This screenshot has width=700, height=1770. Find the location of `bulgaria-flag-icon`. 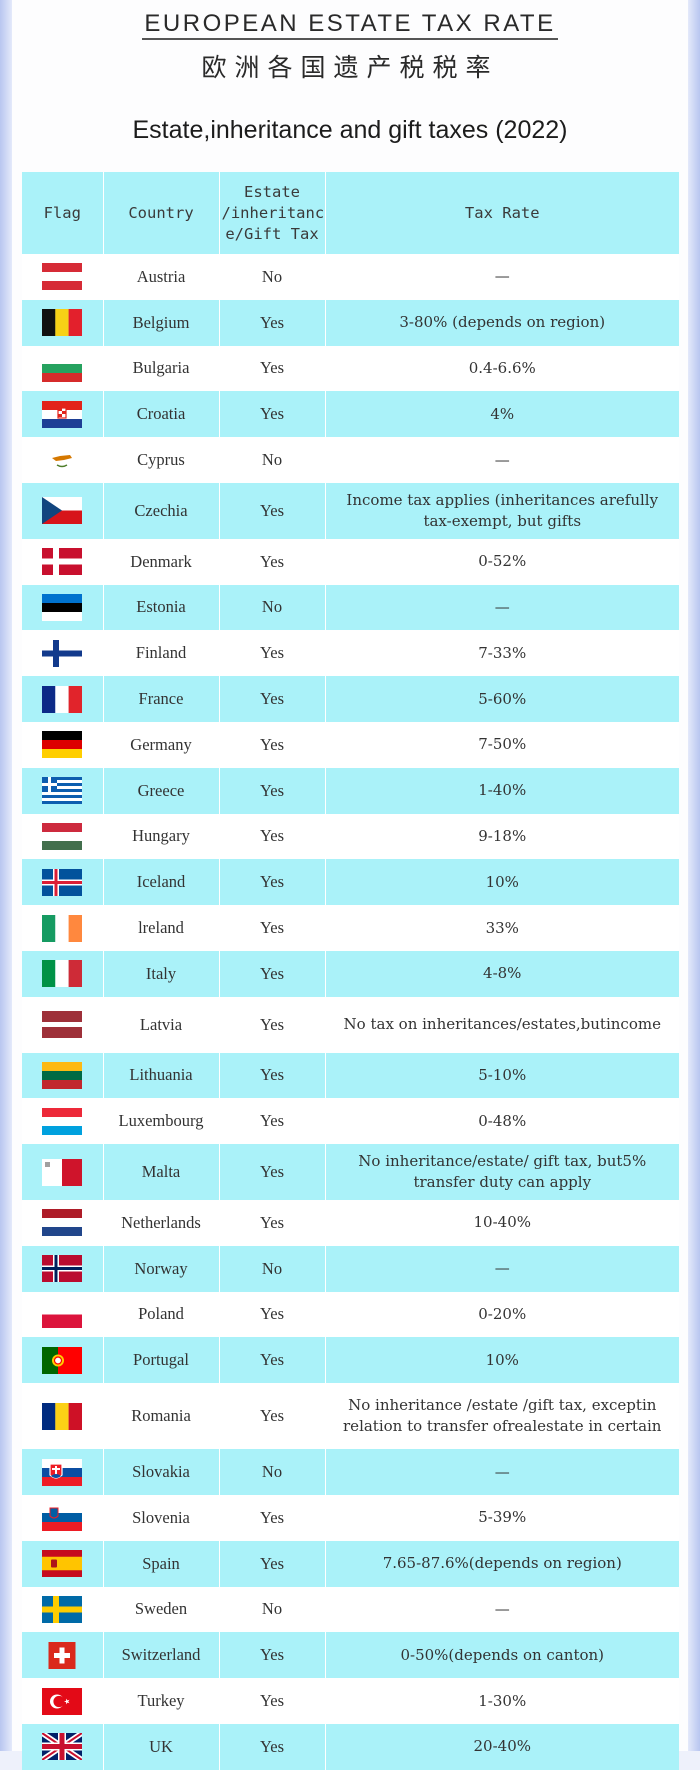

bulgaria-flag-icon is located at coordinates (62, 368).